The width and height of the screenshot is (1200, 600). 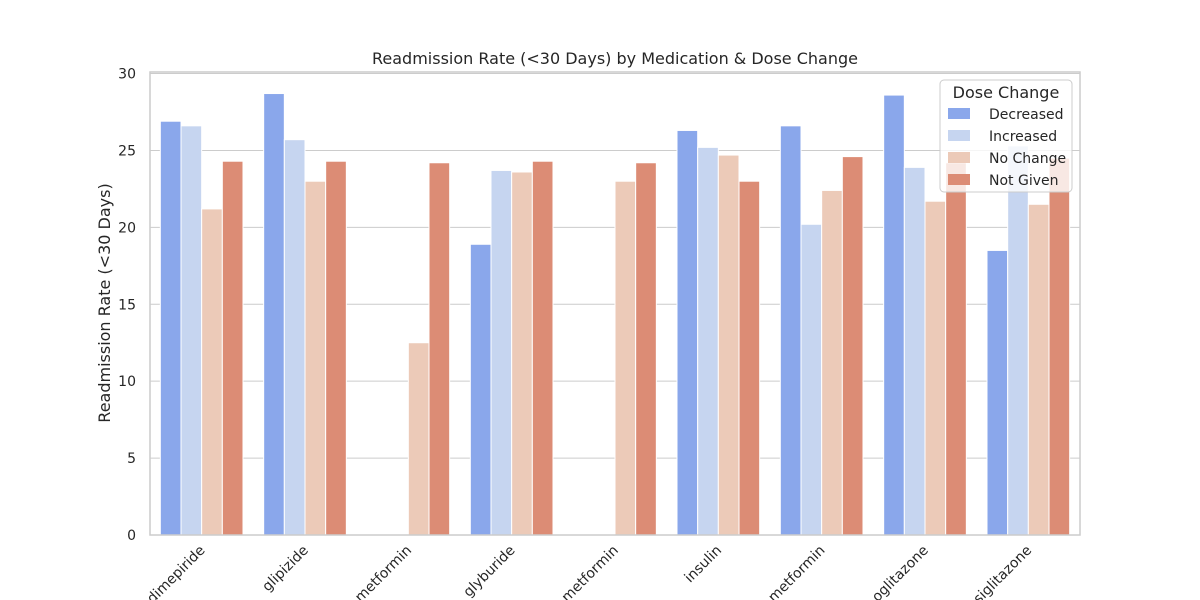 I want to click on y-tick-label: 10, so click(x=127, y=382).